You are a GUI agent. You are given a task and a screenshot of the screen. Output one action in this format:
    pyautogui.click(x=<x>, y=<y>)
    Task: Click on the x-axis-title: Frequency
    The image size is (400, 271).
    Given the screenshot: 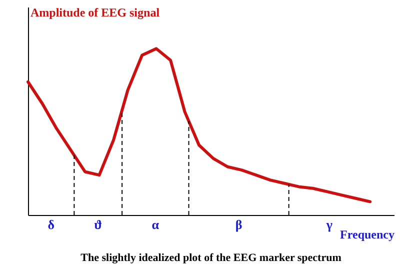 What is the action you would take?
    pyautogui.click(x=367, y=235)
    